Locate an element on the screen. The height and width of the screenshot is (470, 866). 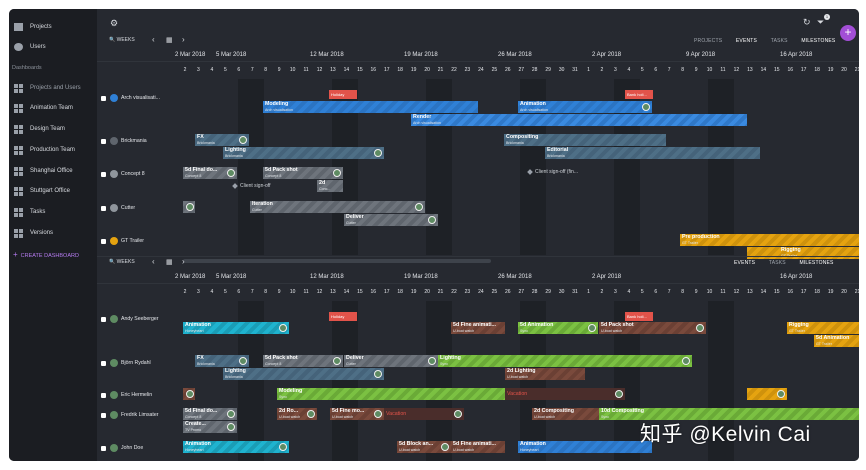
project-row-label: Brickmania is located at coordinates (124, 141).